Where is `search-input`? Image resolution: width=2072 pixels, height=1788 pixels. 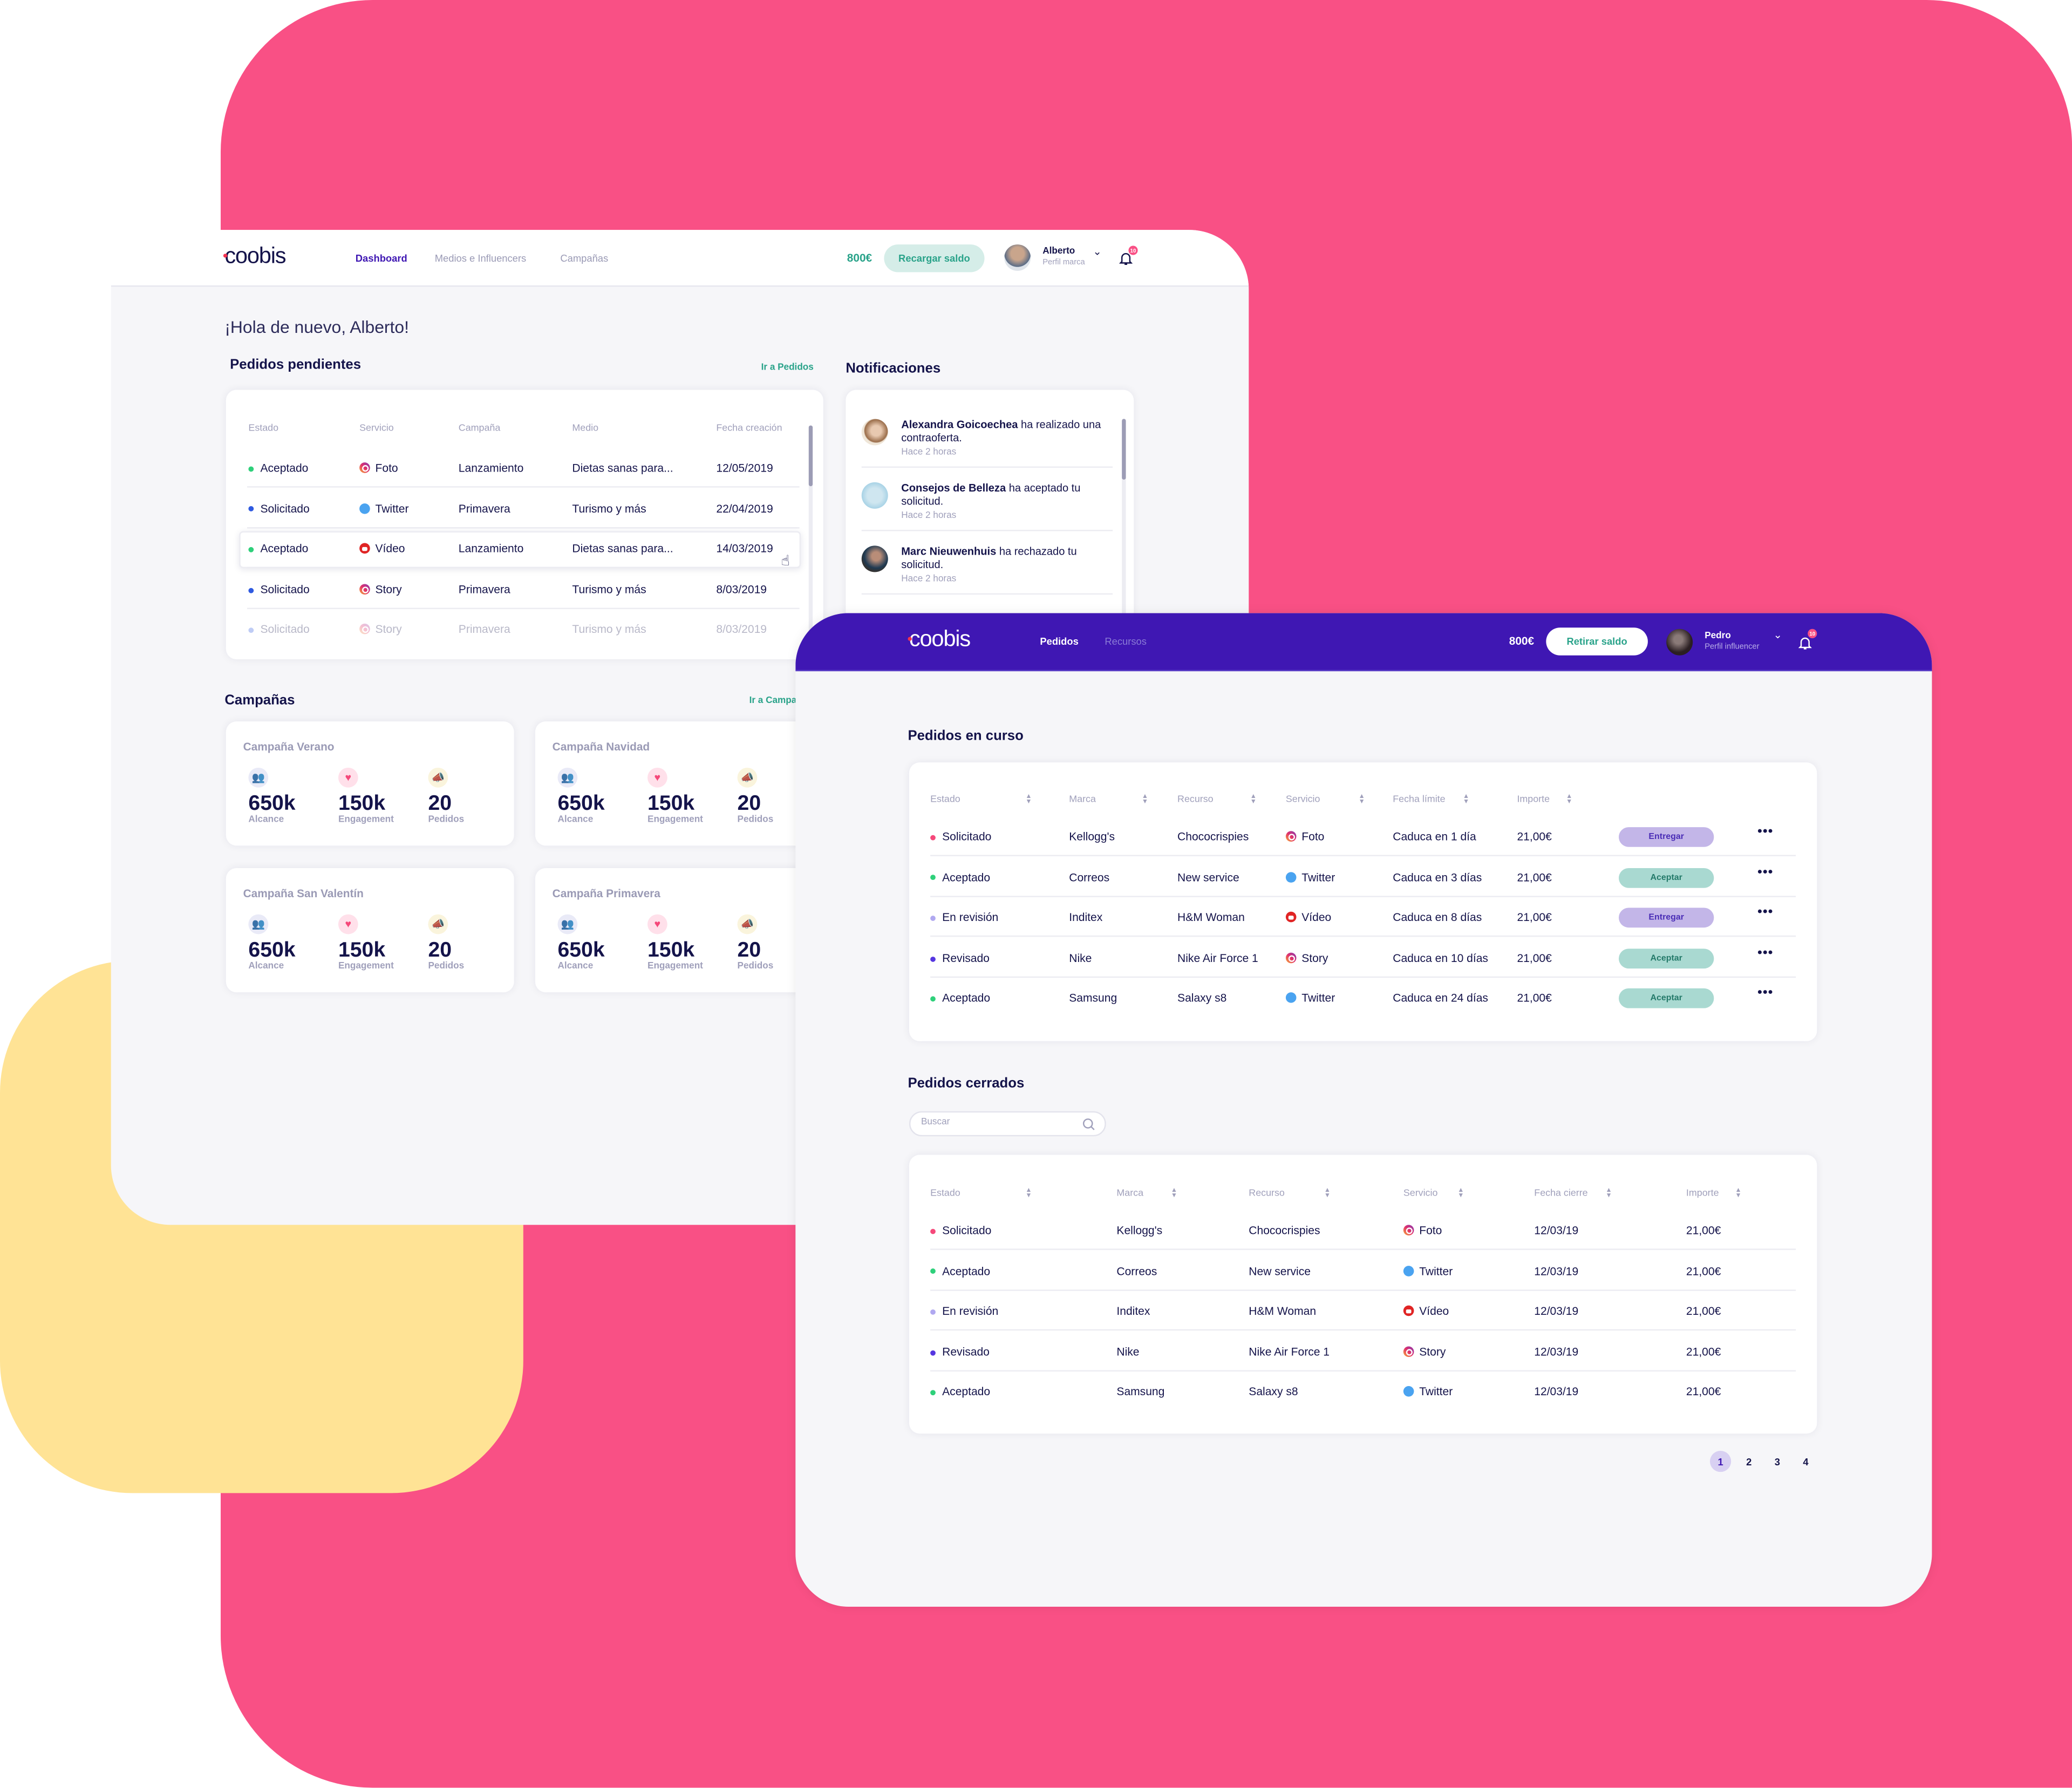 search-input is located at coordinates (1000, 1122).